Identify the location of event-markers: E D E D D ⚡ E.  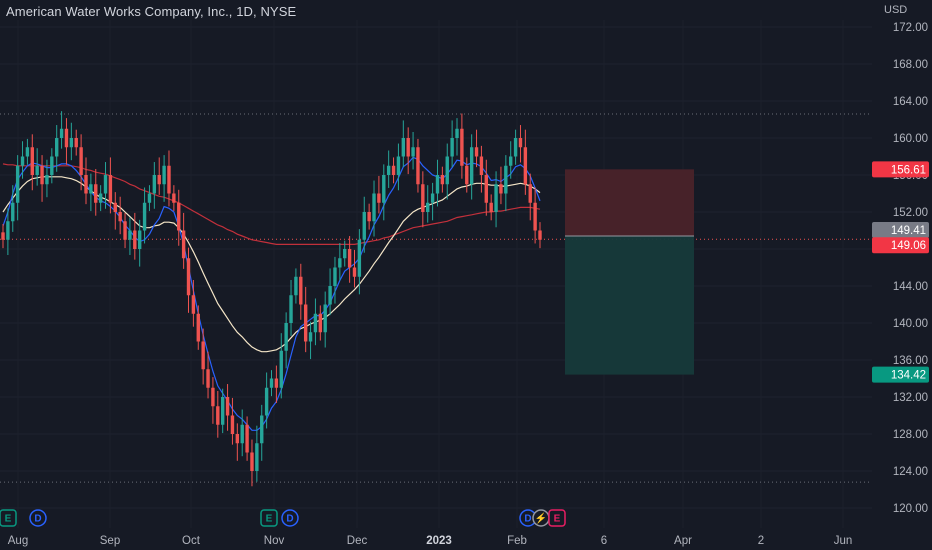
(283, 518).